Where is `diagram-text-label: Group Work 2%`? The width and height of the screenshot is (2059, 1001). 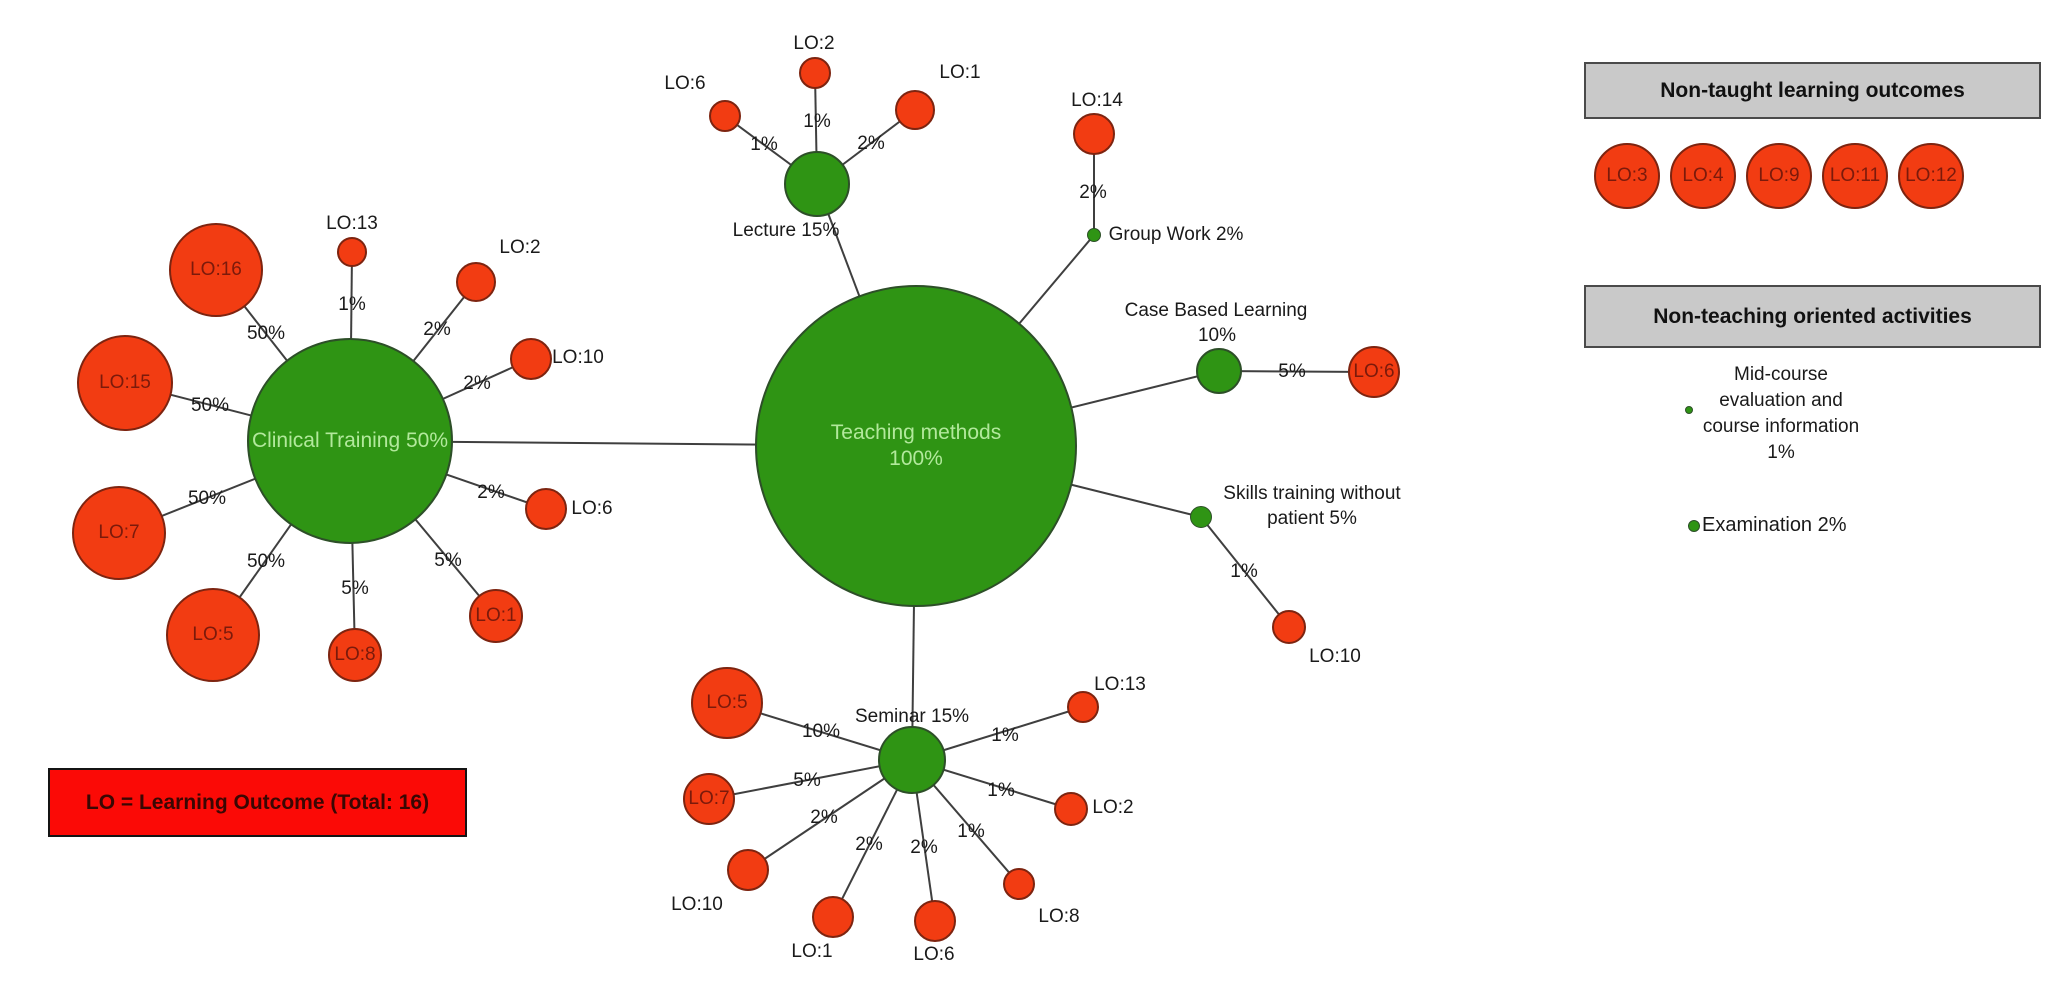
diagram-text-label: Group Work 2% is located at coordinates (1176, 234).